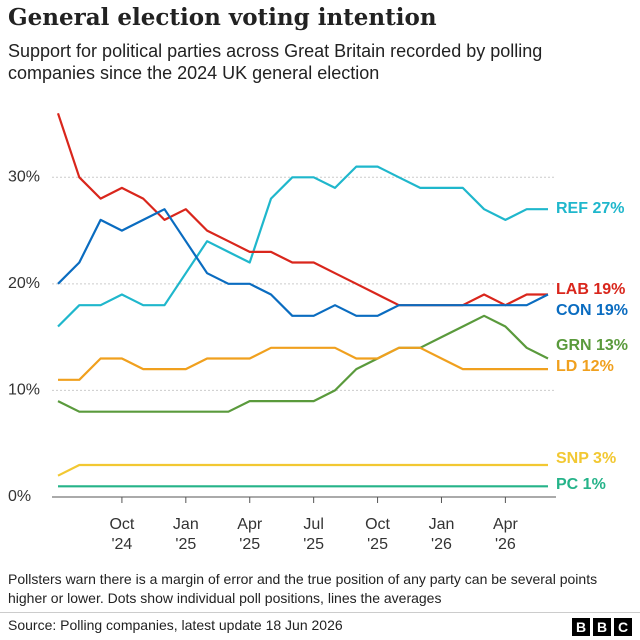  I want to click on series-label: LD 12%, so click(585, 366).